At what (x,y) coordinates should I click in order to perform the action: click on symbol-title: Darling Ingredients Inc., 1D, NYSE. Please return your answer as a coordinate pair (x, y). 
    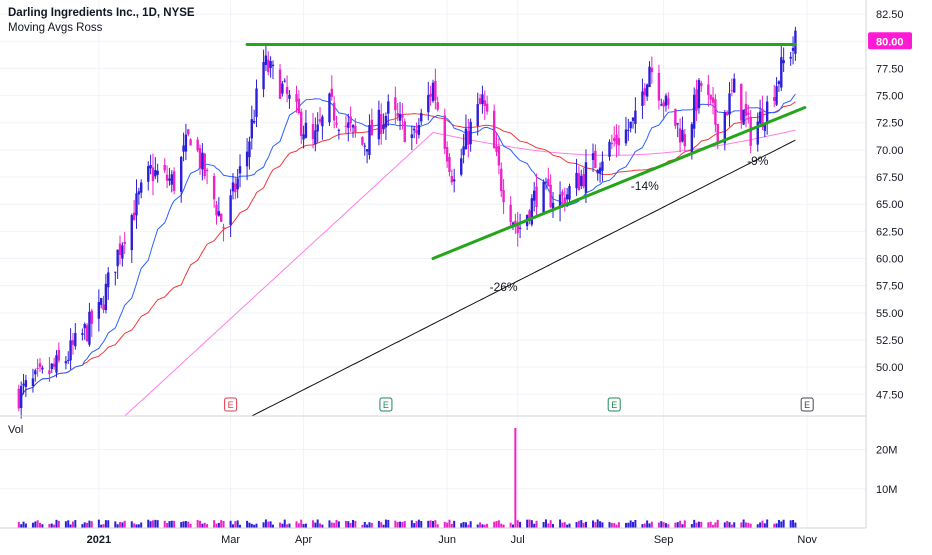
    Looking at the image, I should click on (101, 13).